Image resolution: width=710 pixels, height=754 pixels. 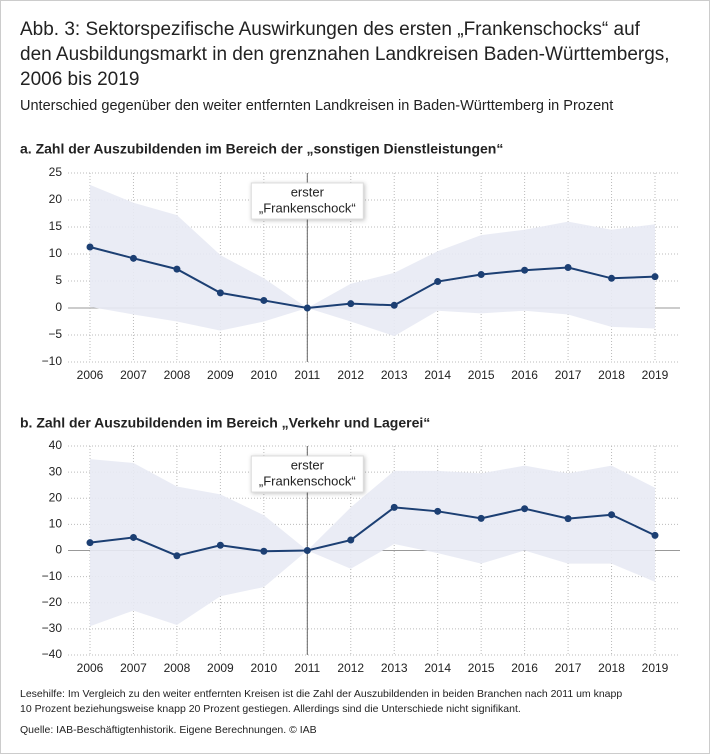 I want to click on y-tick-label: −30, so click(x=52, y=628).